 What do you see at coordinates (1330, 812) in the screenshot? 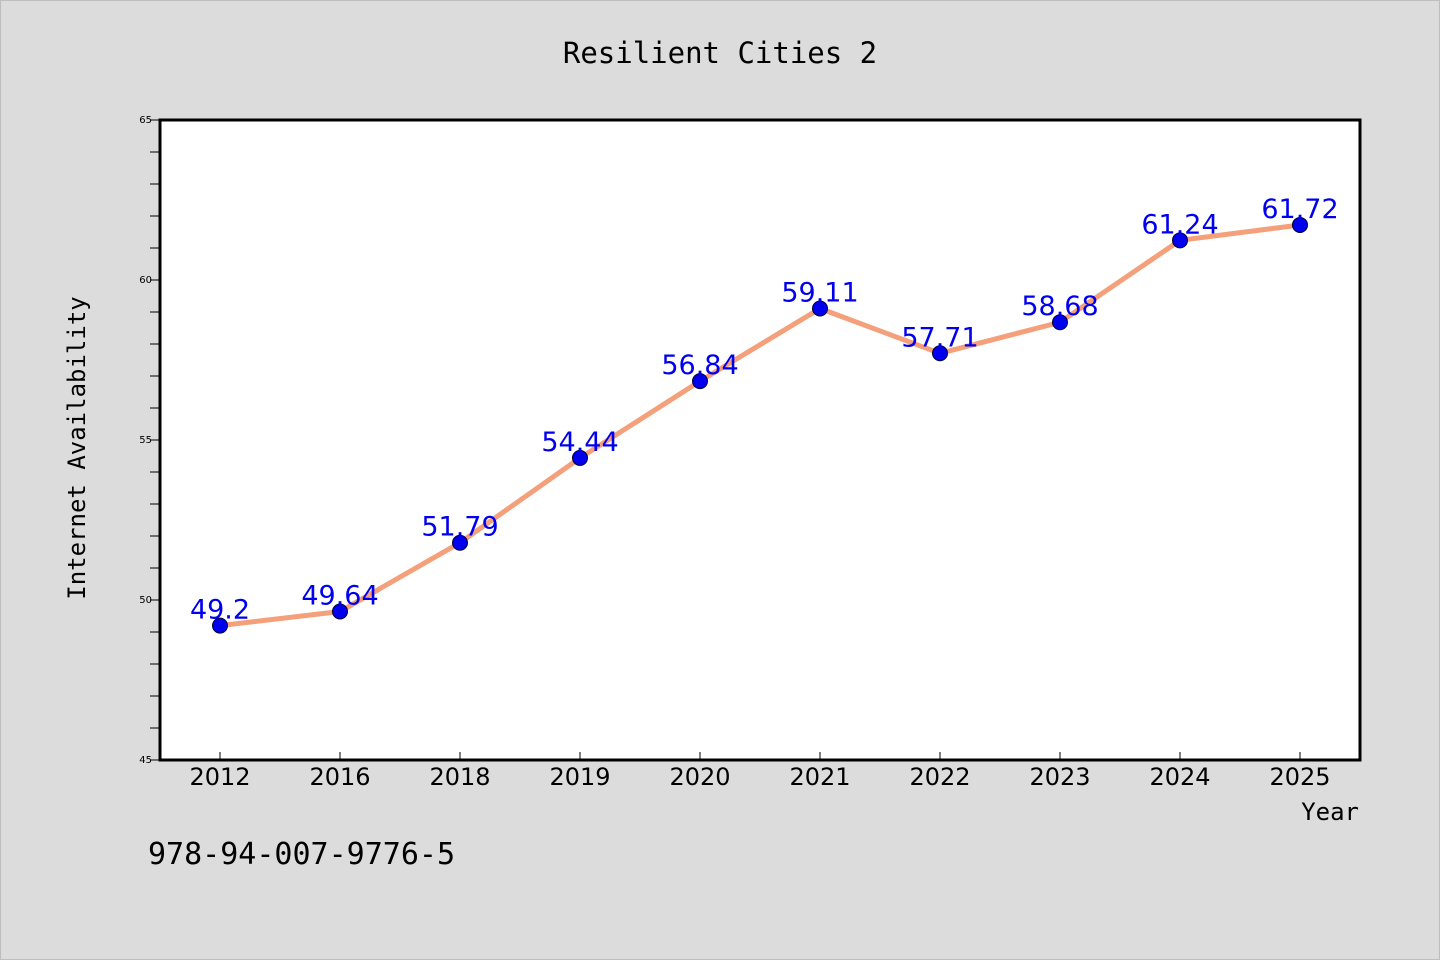
I see `x-axis-label: Year` at bounding box center [1330, 812].